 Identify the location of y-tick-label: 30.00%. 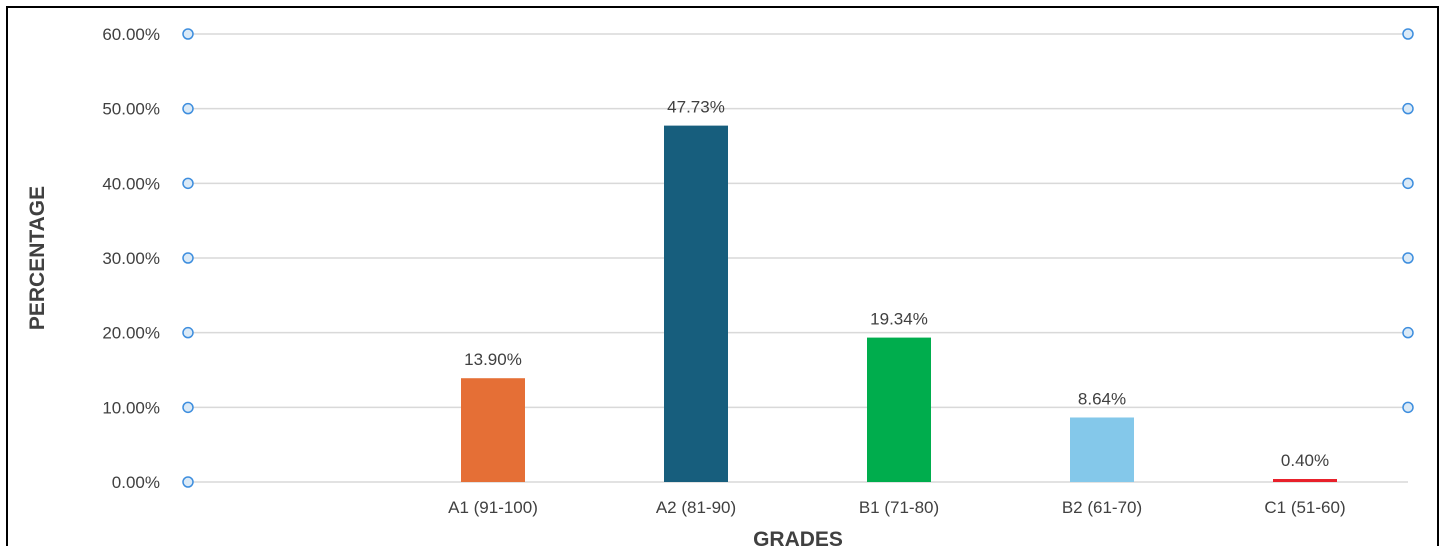
(131, 258).